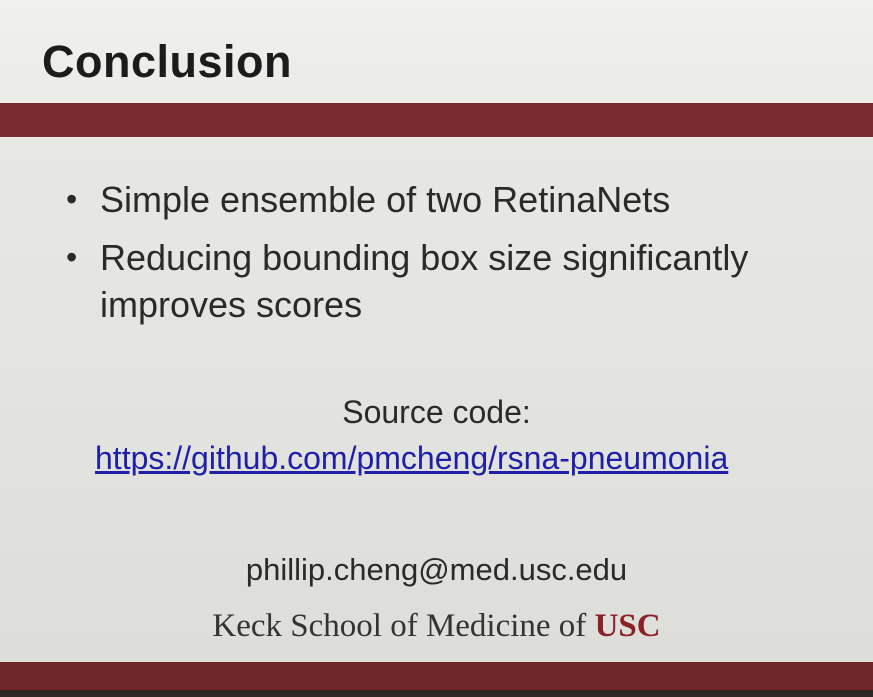  I want to click on bullet-item: • Simple ensemble of two RetinaNets, so click(452, 199).